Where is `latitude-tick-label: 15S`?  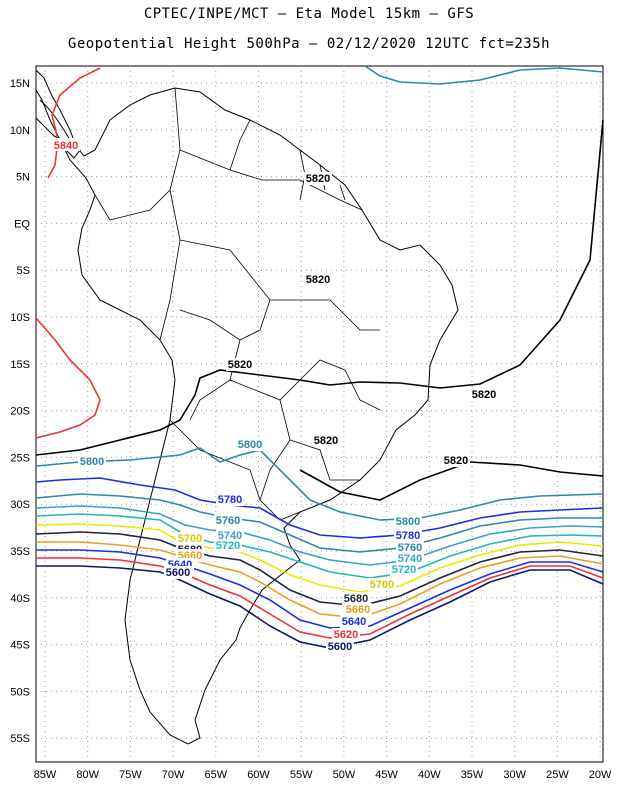 latitude-tick-label: 15S is located at coordinates (20, 365).